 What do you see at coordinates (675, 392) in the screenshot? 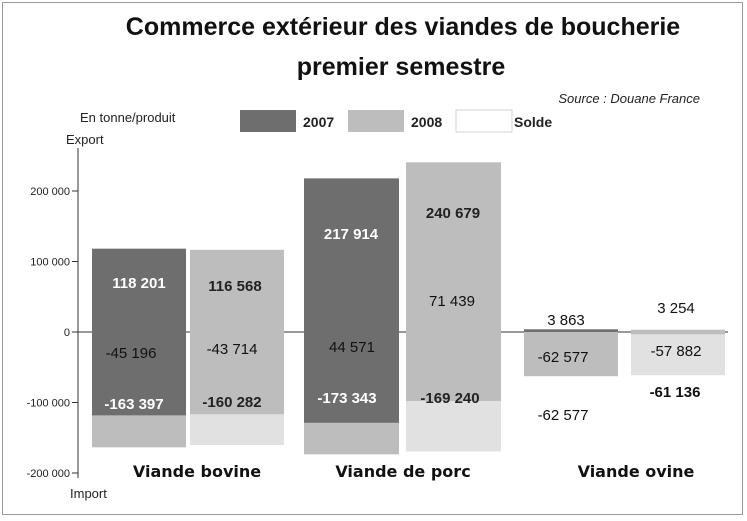
I see `data-label-2008-import: -61 136` at bounding box center [675, 392].